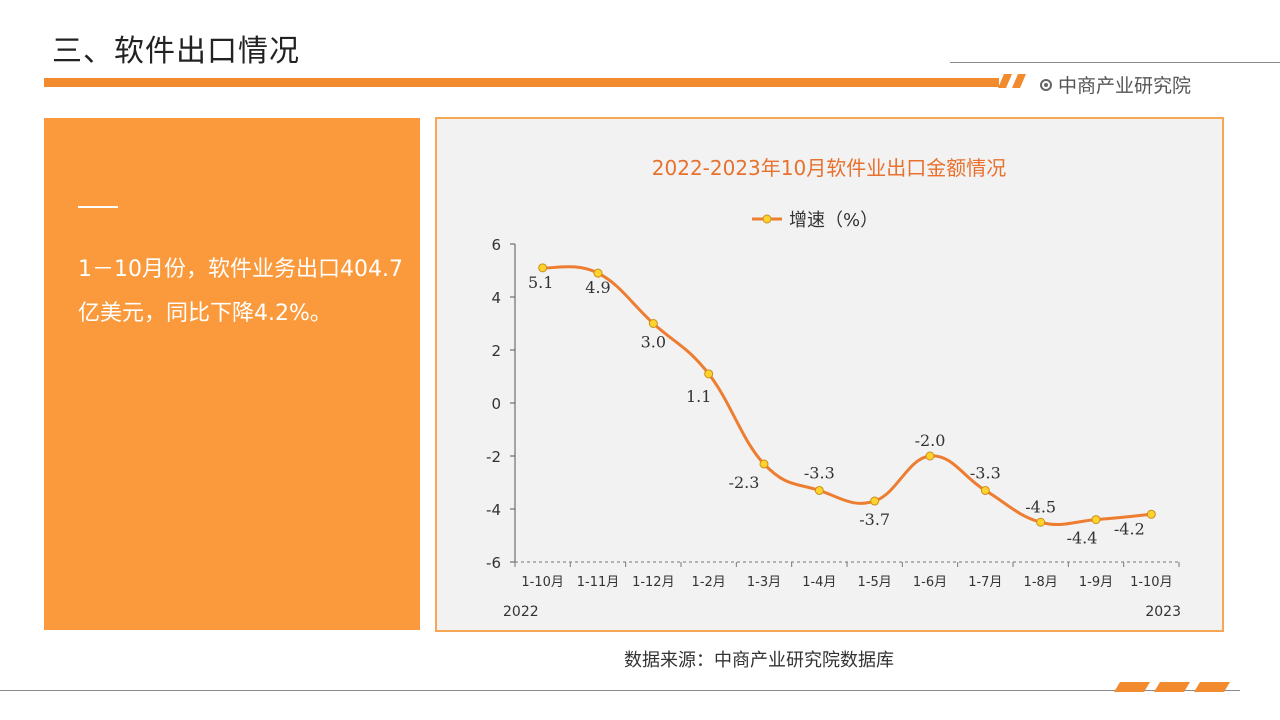 Image resolution: width=1280 pixels, height=720 pixels. Describe the element at coordinates (985, 582) in the screenshot. I see `x-tick-label: 1-7月` at that location.